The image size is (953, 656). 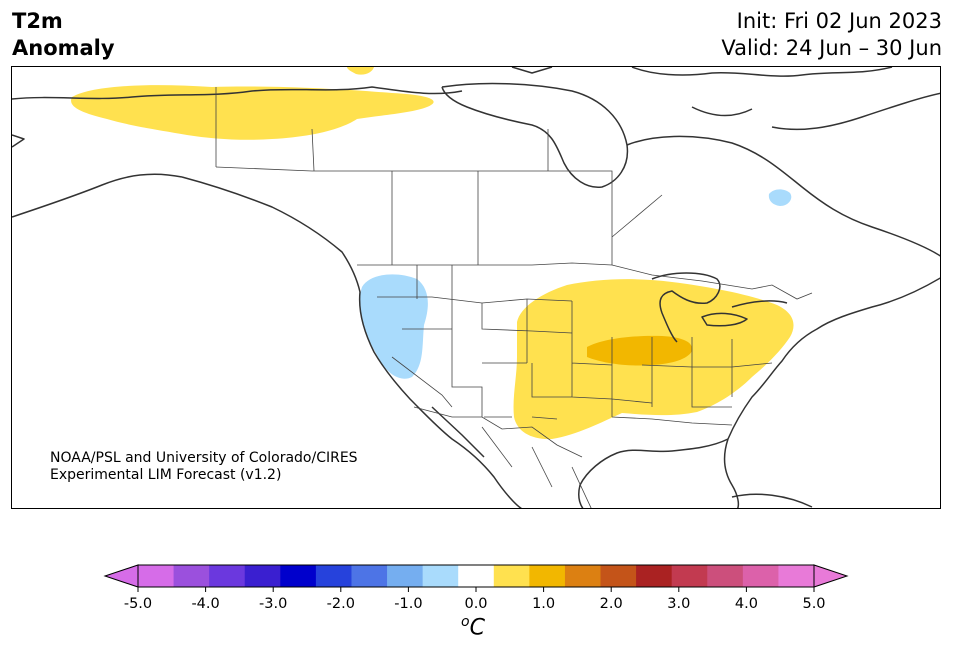 I want to click on alaska-coast, so click(x=97, y=176).